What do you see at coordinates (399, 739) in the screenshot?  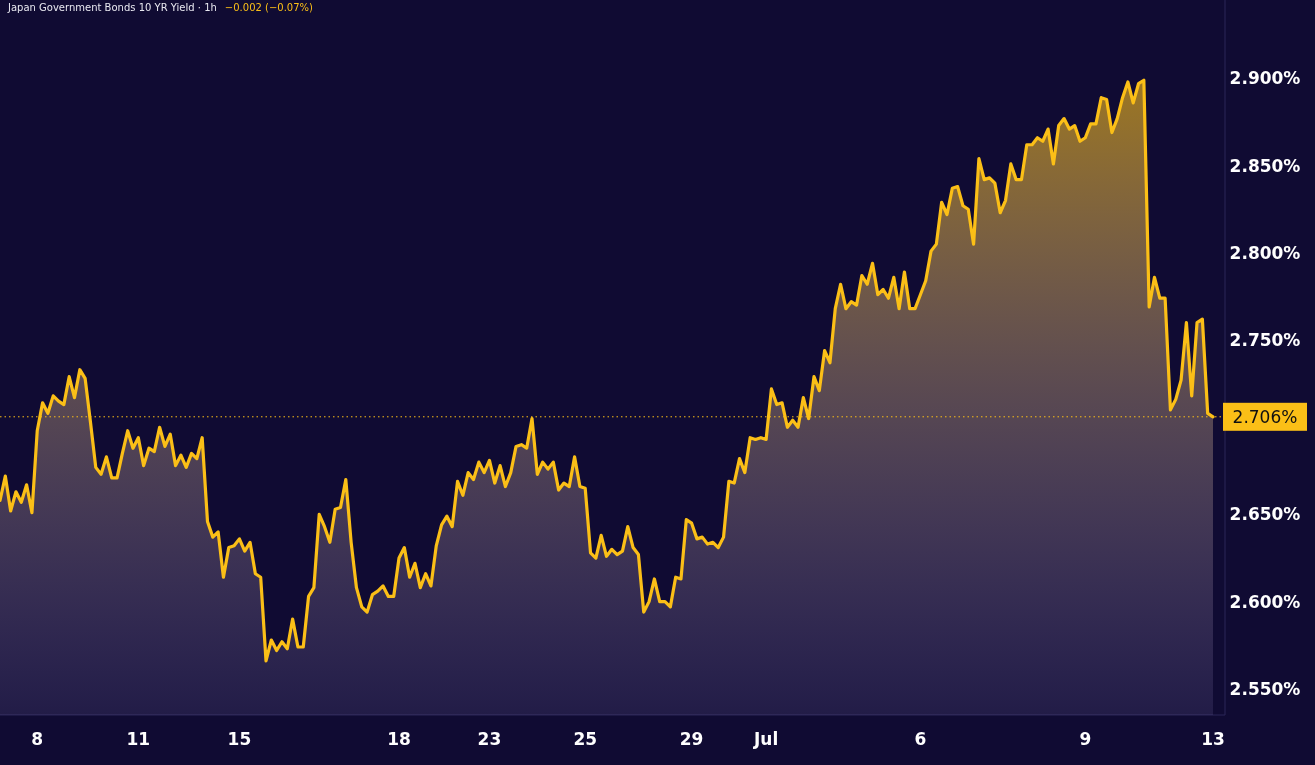 I see `x-tick-label: 18` at bounding box center [399, 739].